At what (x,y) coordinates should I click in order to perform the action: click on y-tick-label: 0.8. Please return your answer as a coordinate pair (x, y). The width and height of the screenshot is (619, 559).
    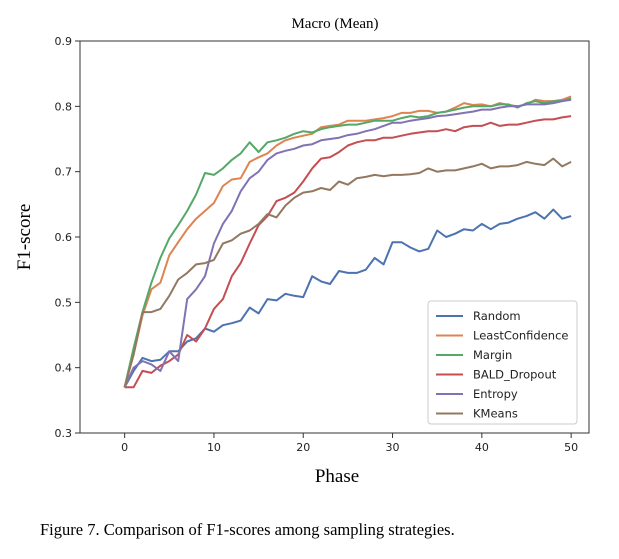
    Looking at the image, I should click on (64, 106).